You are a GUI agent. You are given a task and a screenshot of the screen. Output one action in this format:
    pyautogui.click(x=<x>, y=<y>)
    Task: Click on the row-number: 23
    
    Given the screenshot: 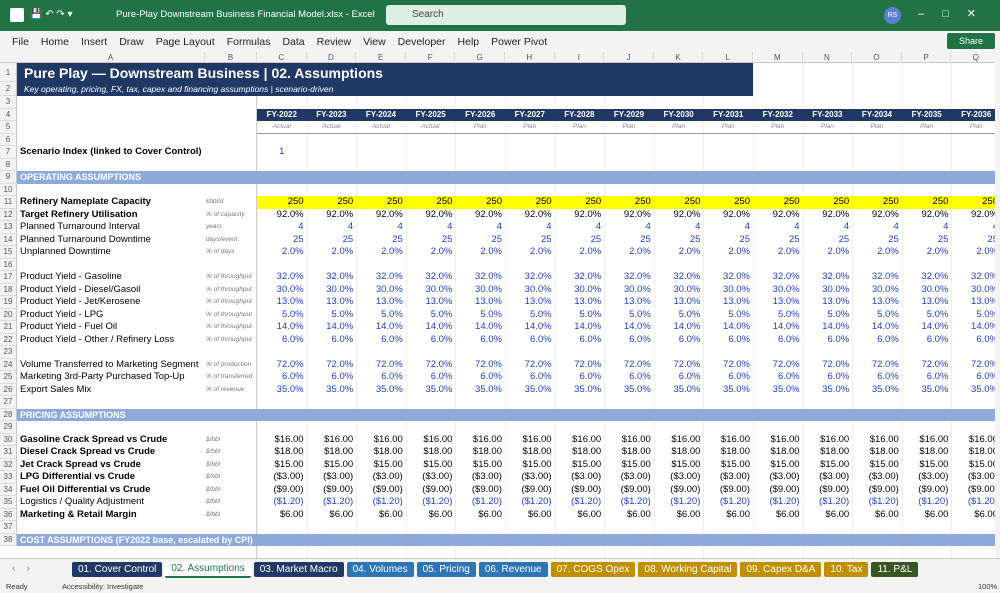 What is the action you would take?
    pyautogui.click(x=8, y=352)
    